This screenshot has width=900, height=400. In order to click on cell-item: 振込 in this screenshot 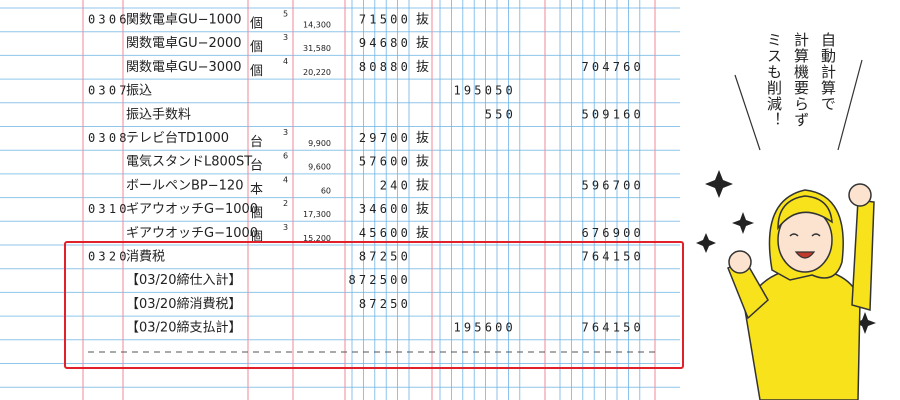, I will do `click(139, 91)`.